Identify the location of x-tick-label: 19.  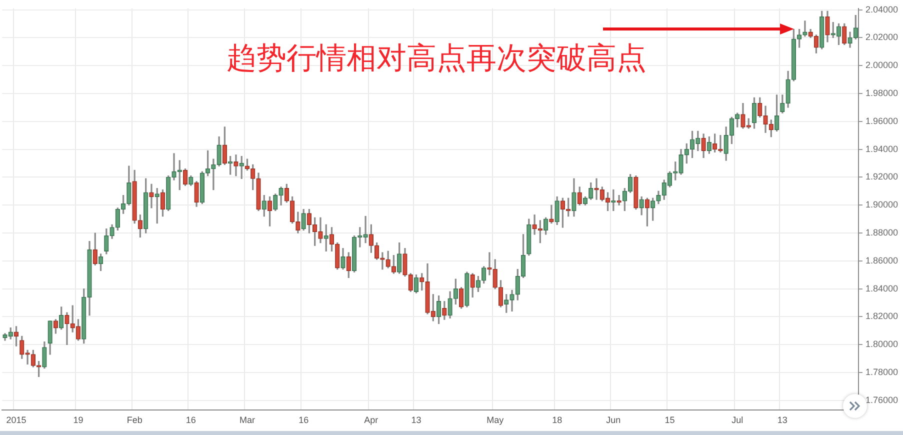
(78, 420).